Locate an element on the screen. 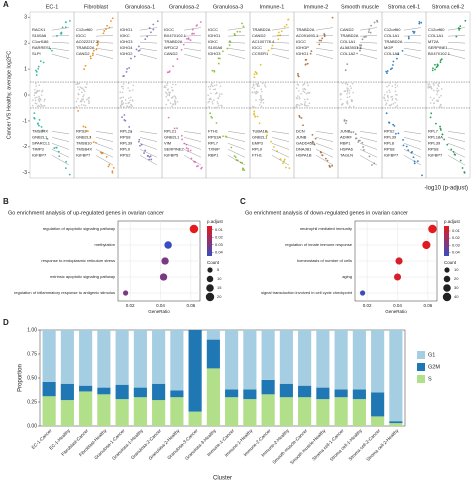  dot is located at coordinates (194, 229).